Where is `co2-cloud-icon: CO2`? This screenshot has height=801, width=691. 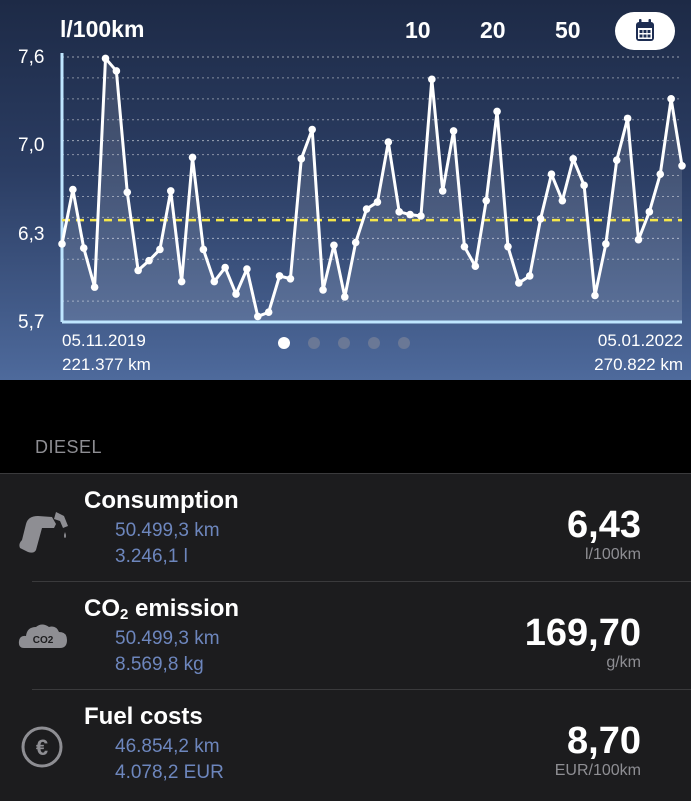 co2-cloud-icon: CO2 is located at coordinates (42, 636).